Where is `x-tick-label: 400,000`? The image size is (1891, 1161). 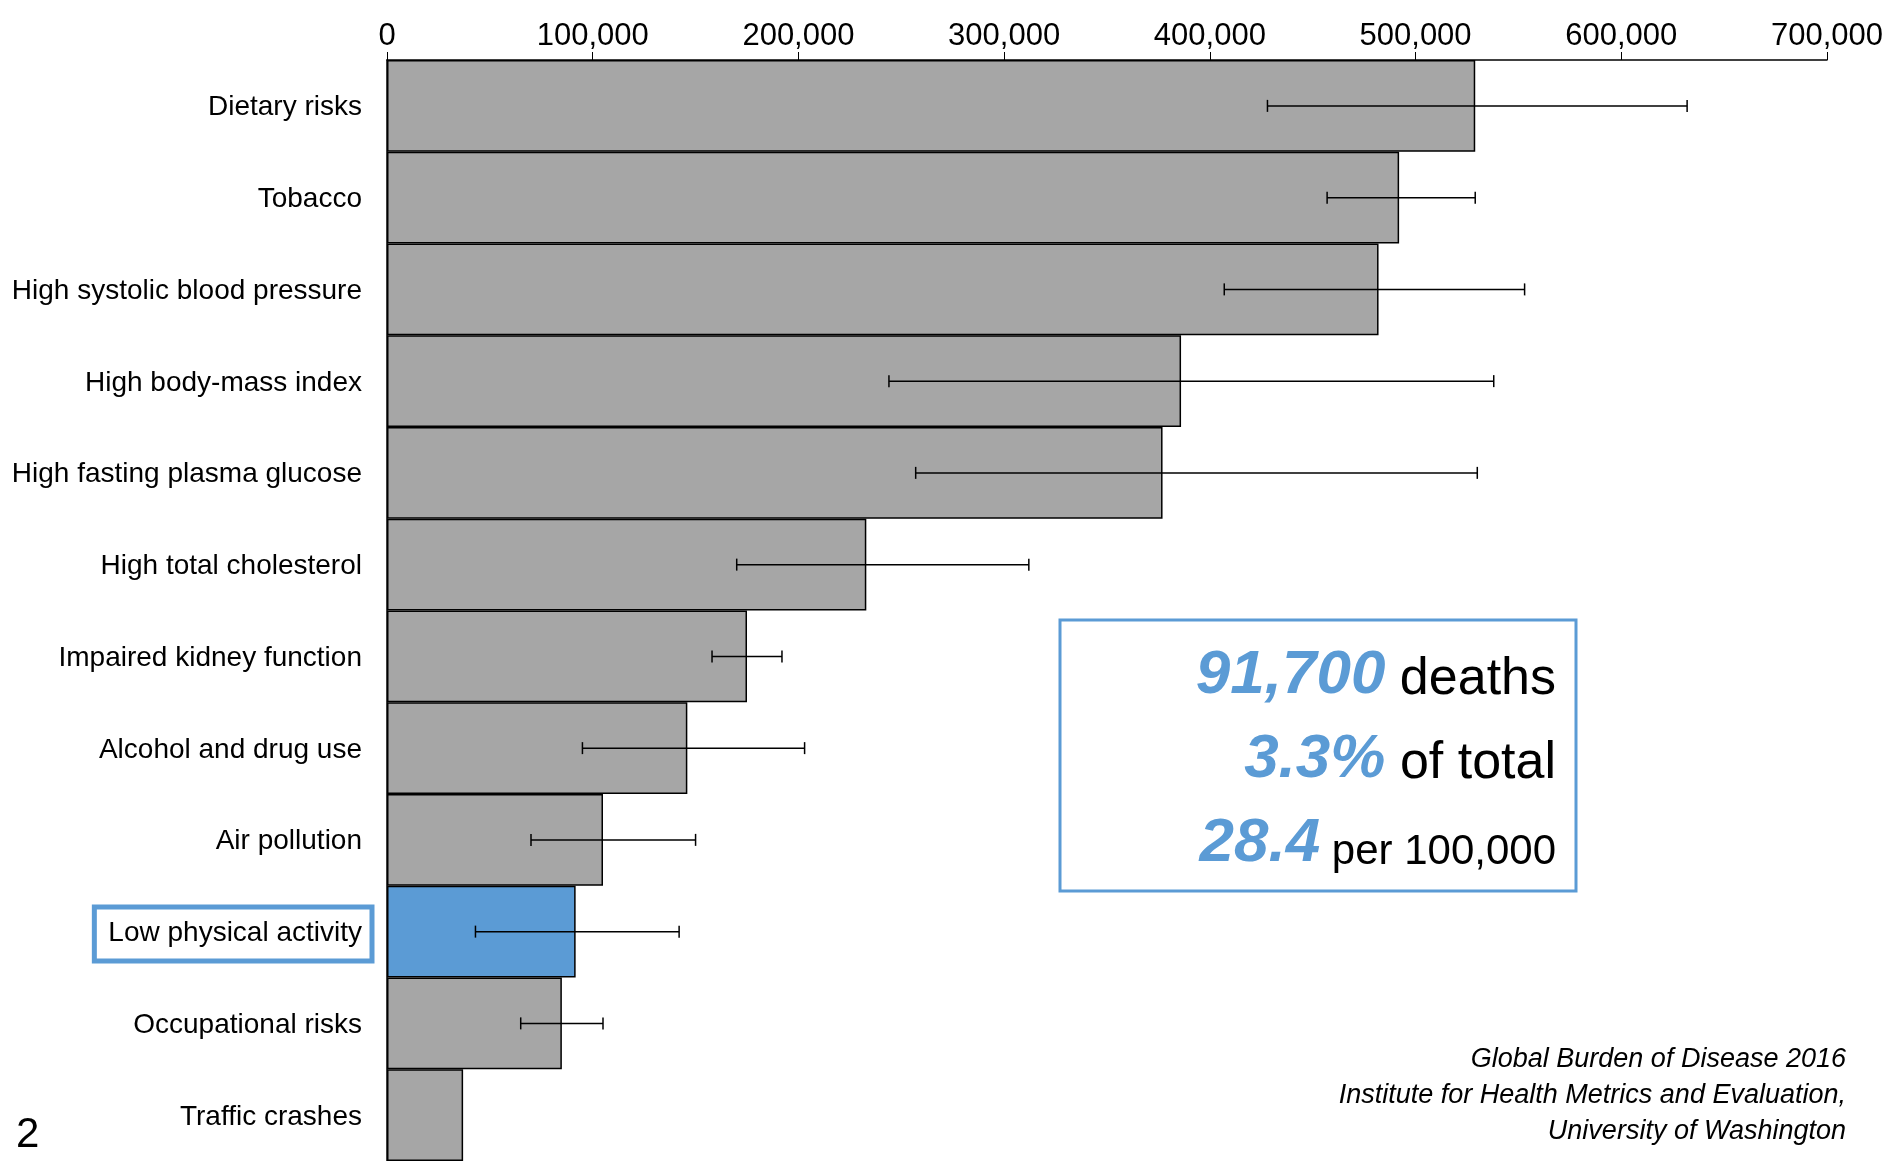
x-tick-label: 400,000 is located at coordinates (1209, 34).